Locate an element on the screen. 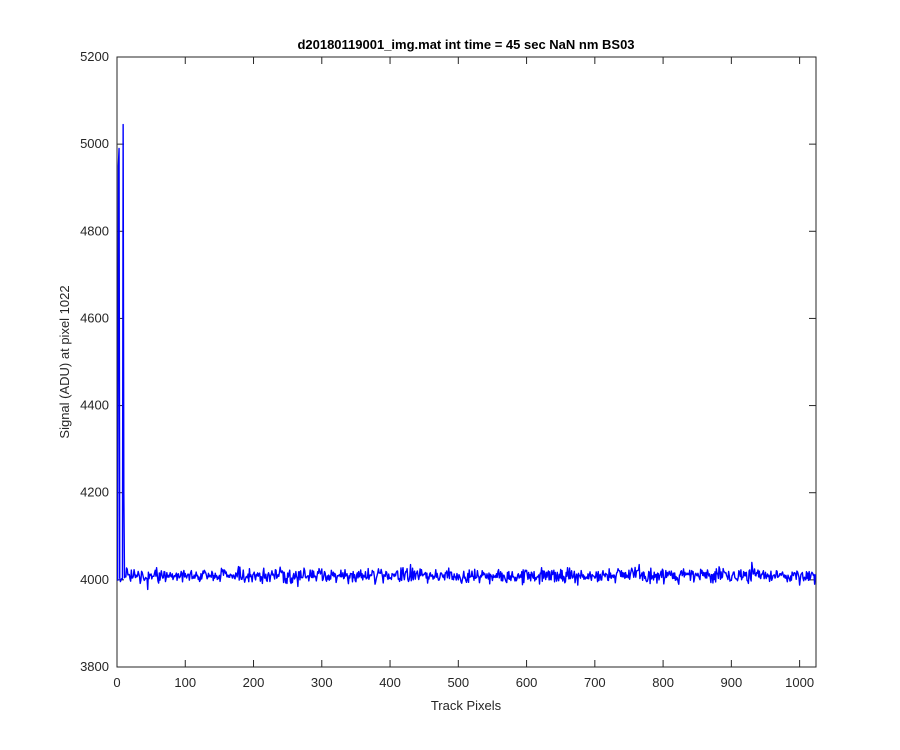 Image resolution: width=900 pixels, height=750 pixels. x-tick-label: 900 is located at coordinates (732, 682).